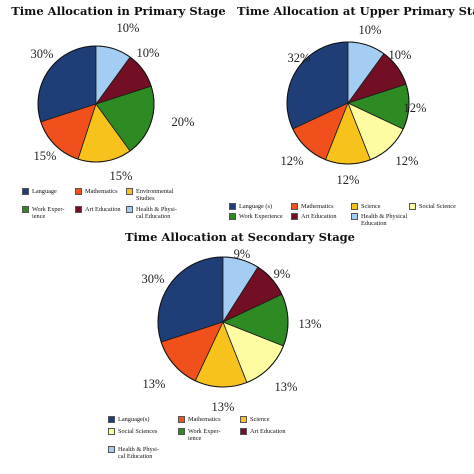 Image resolution: width=474 pixels, height=474 pixels. I want to click on legend-item-language-s: Language (s), so click(250, 206).